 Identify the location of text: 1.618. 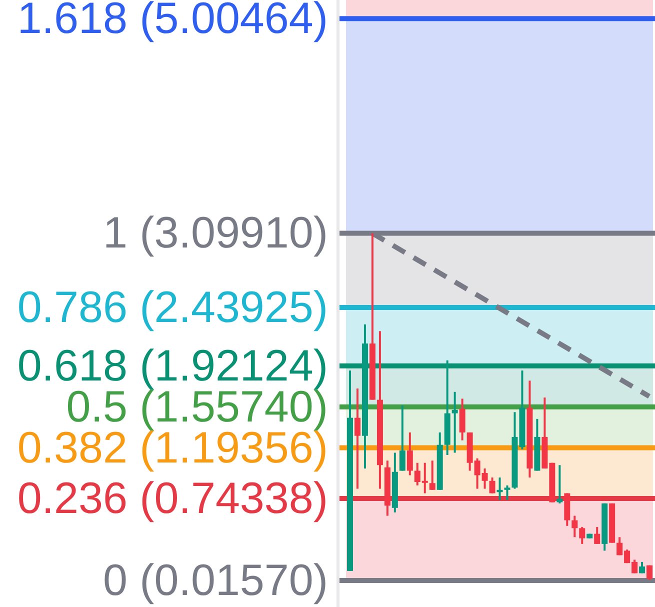
(72, 22).